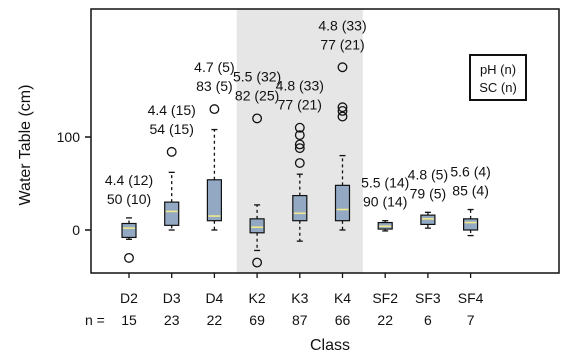  I want to click on x-axis-title: Class, so click(330, 345).